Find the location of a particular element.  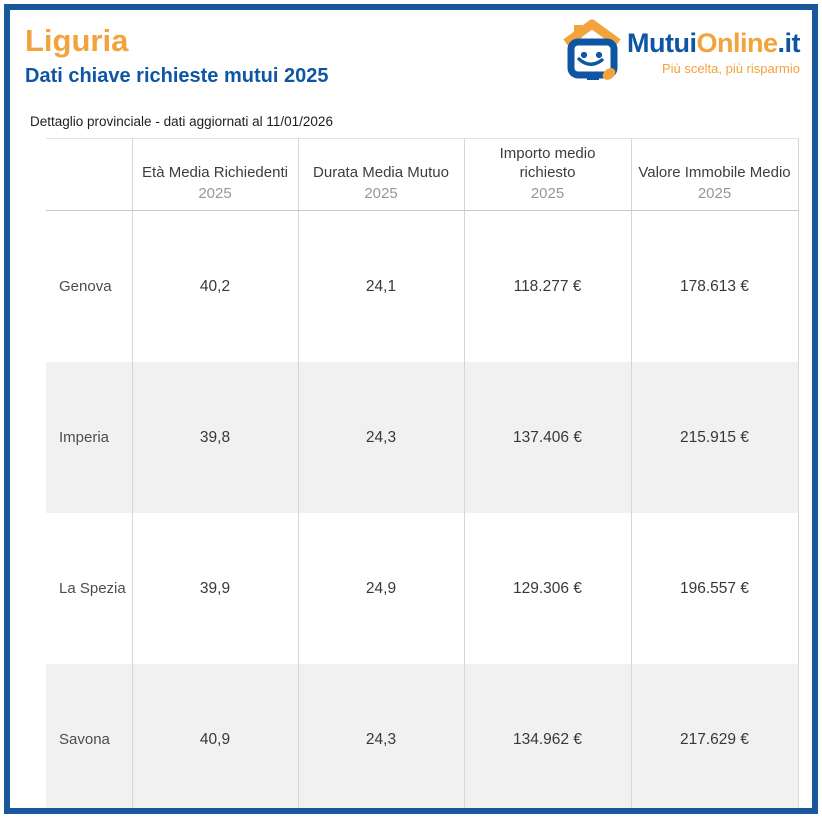

smile-icon is located at coordinates (590, 61).